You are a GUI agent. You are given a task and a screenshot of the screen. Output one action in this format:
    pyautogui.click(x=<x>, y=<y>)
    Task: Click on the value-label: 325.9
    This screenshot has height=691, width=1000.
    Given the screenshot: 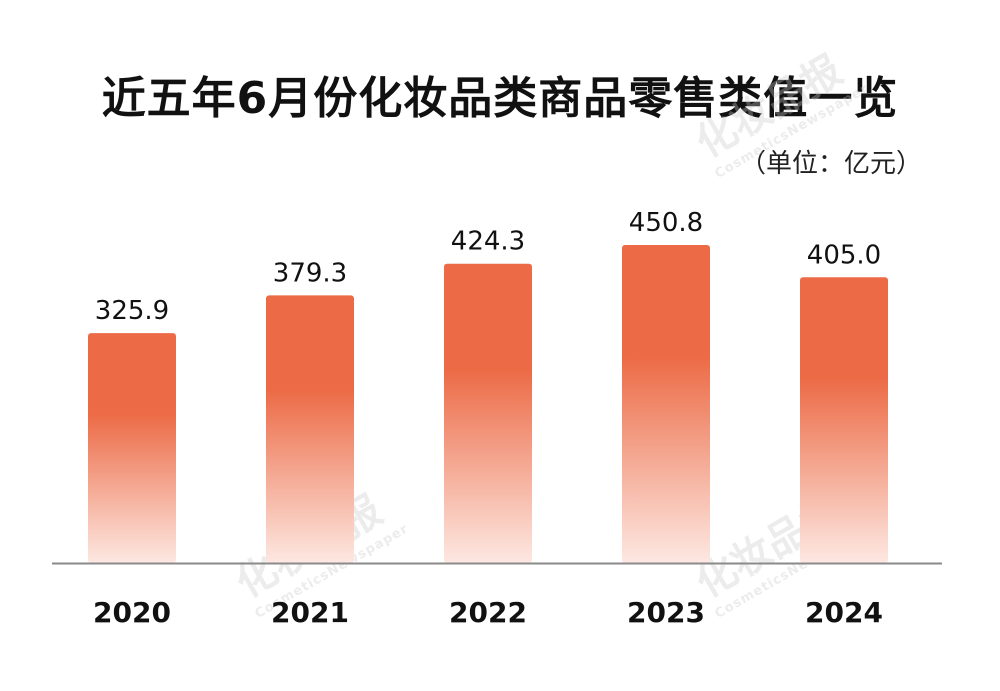 What is the action you would take?
    pyautogui.click(x=132, y=311)
    